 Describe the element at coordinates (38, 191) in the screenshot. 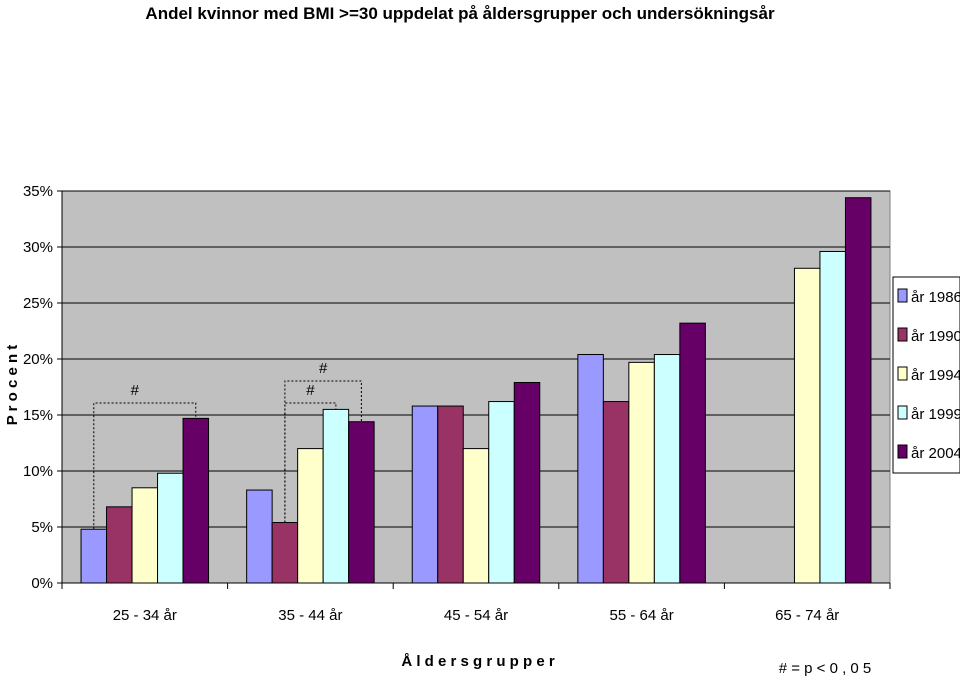

I see `y-tick-label: 35%` at that location.